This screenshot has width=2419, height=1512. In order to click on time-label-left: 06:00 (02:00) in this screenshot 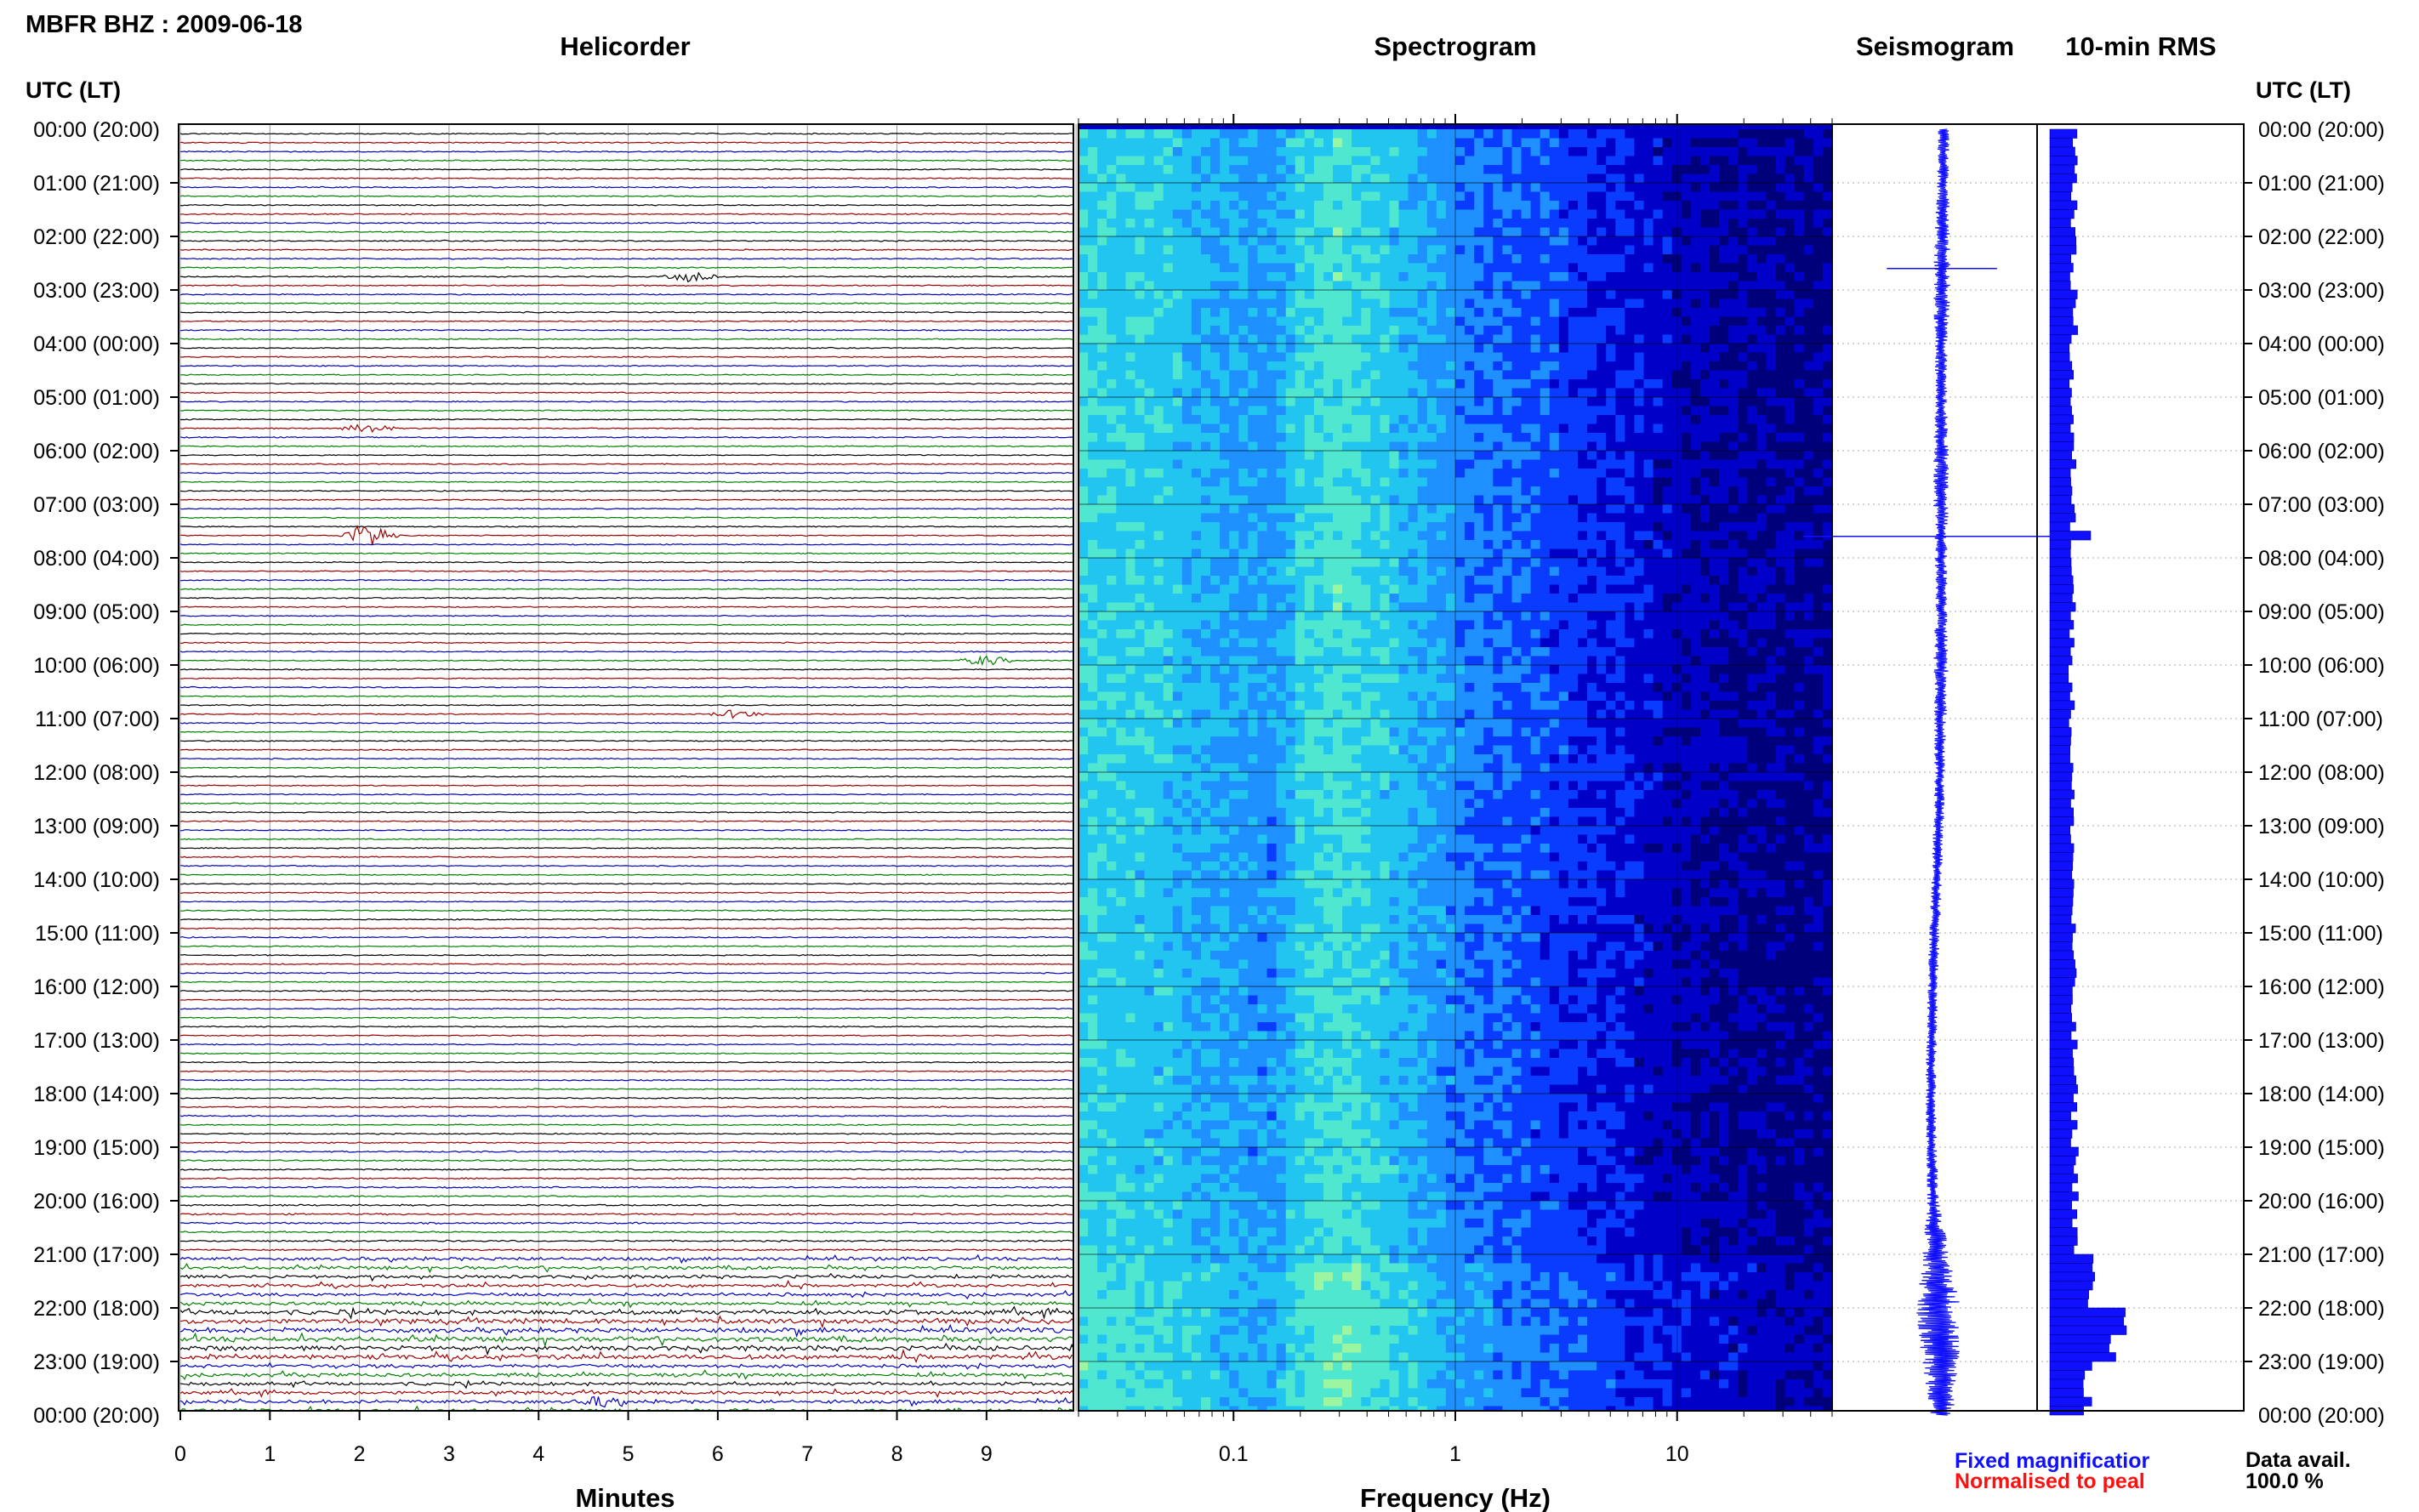, I will do `click(96, 451)`.